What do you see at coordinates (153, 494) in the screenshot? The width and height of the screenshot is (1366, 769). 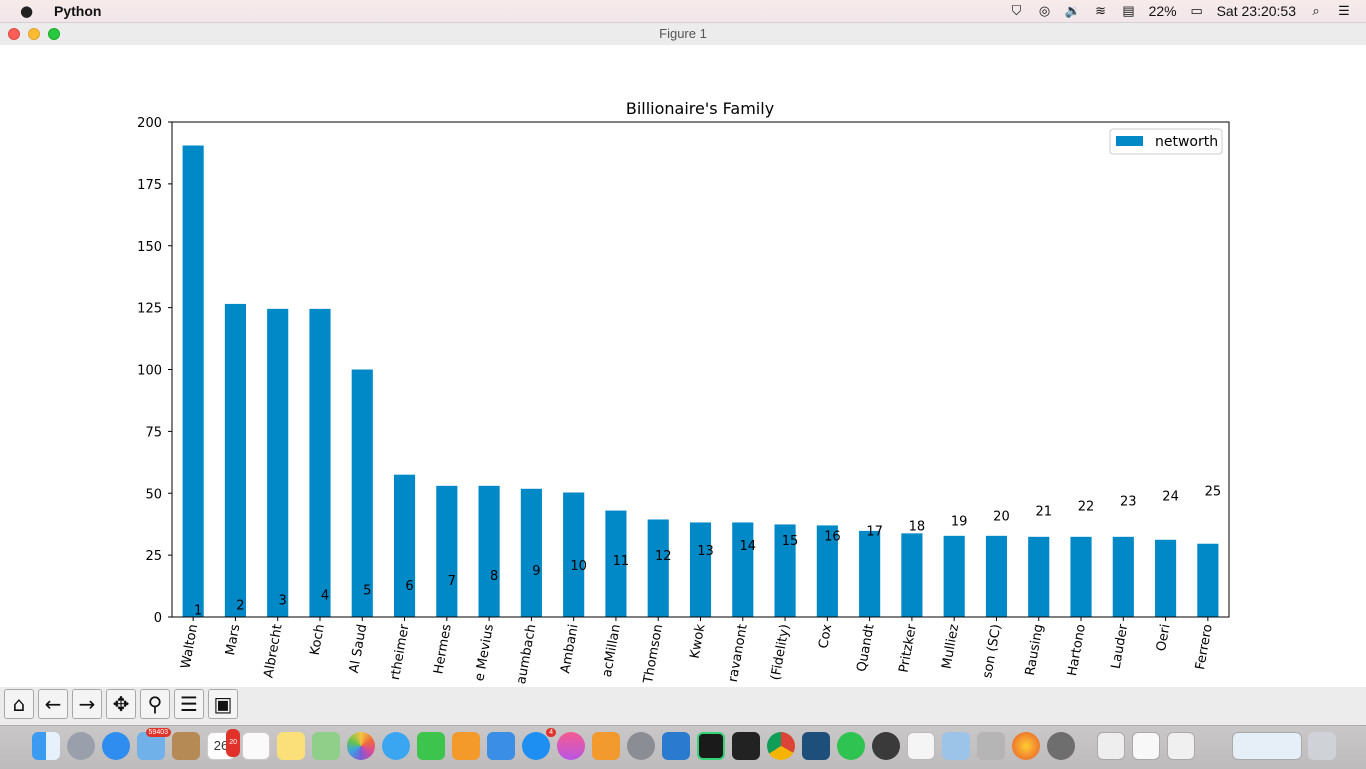 I see `y-tick-label: 50` at bounding box center [153, 494].